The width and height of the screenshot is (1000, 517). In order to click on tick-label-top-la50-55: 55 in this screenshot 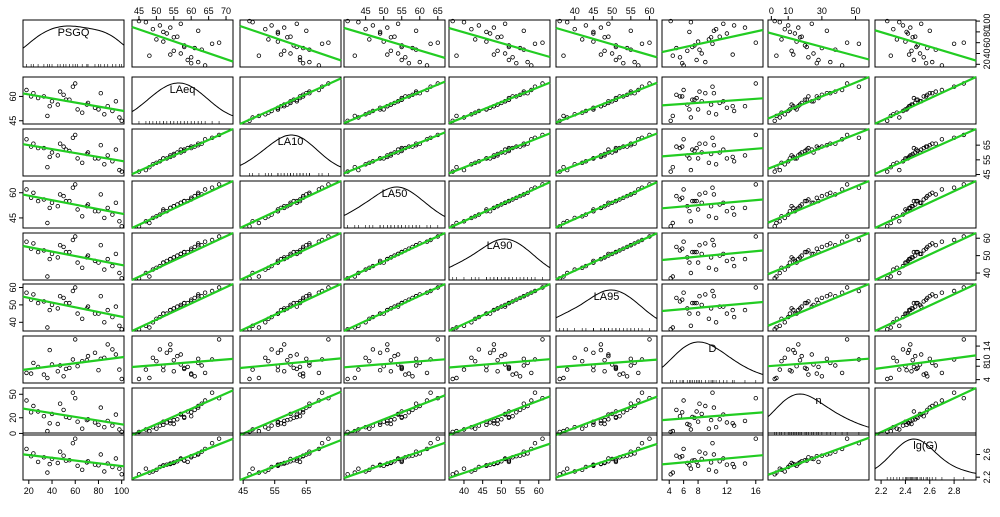, I will do `click(402, 11)`.